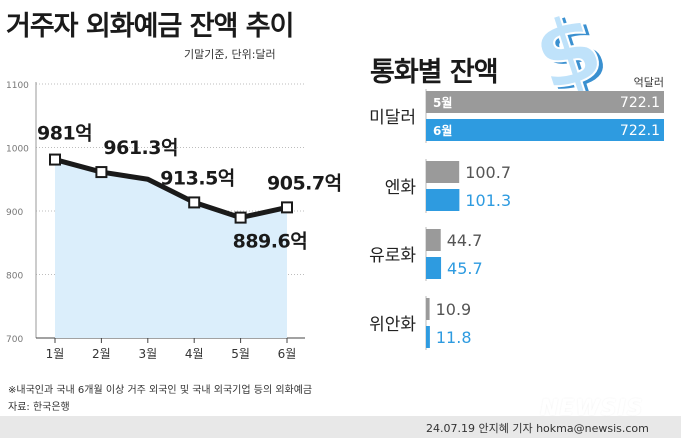  Describe the element at coordinates (39, 407) in the screenshot. I see `source-note: 자료: 한국은행` at that location.